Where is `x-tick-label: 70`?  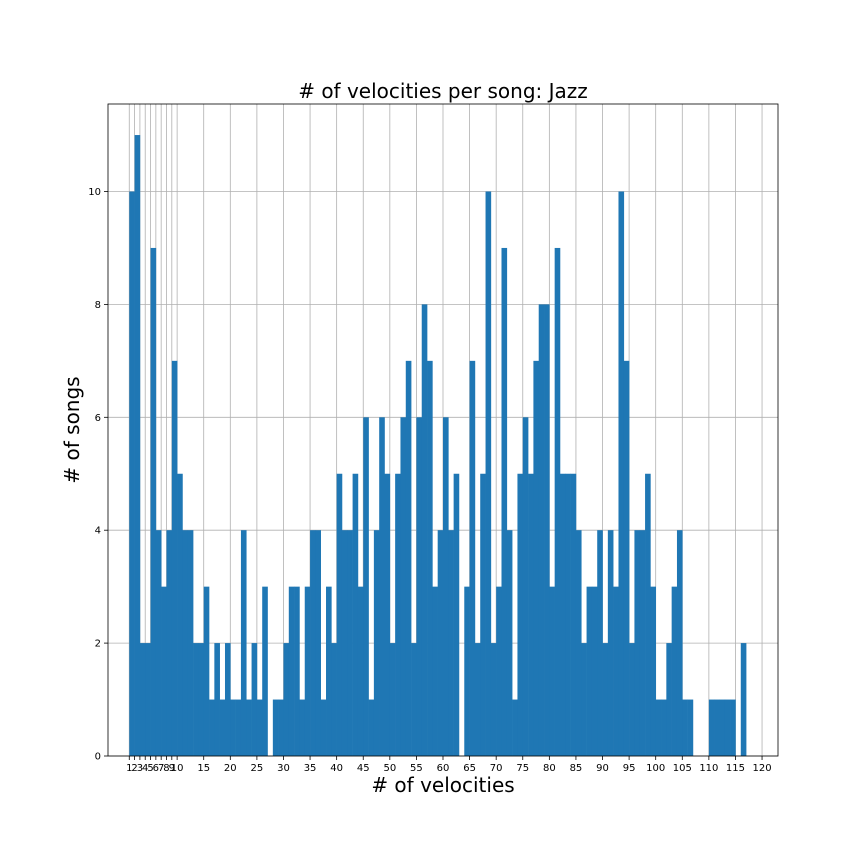
x-tick-label: 70 is located at coordinates (496, 768).